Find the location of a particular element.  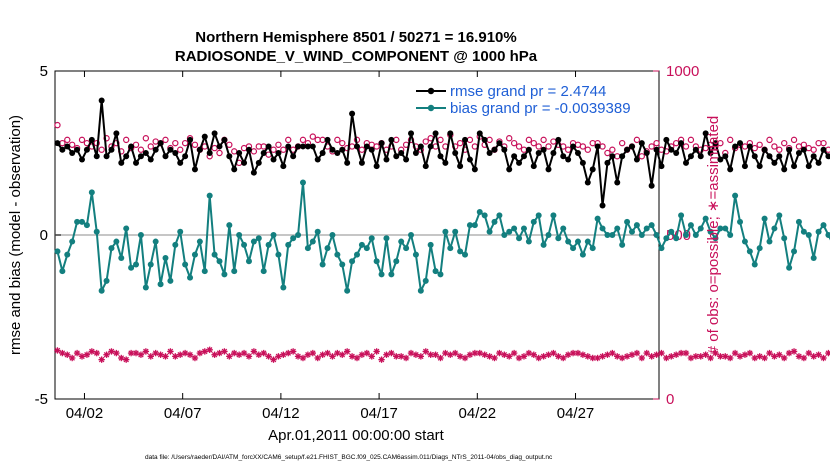

y-right-tick-label: 1000 is located at coordinates (682, 71).